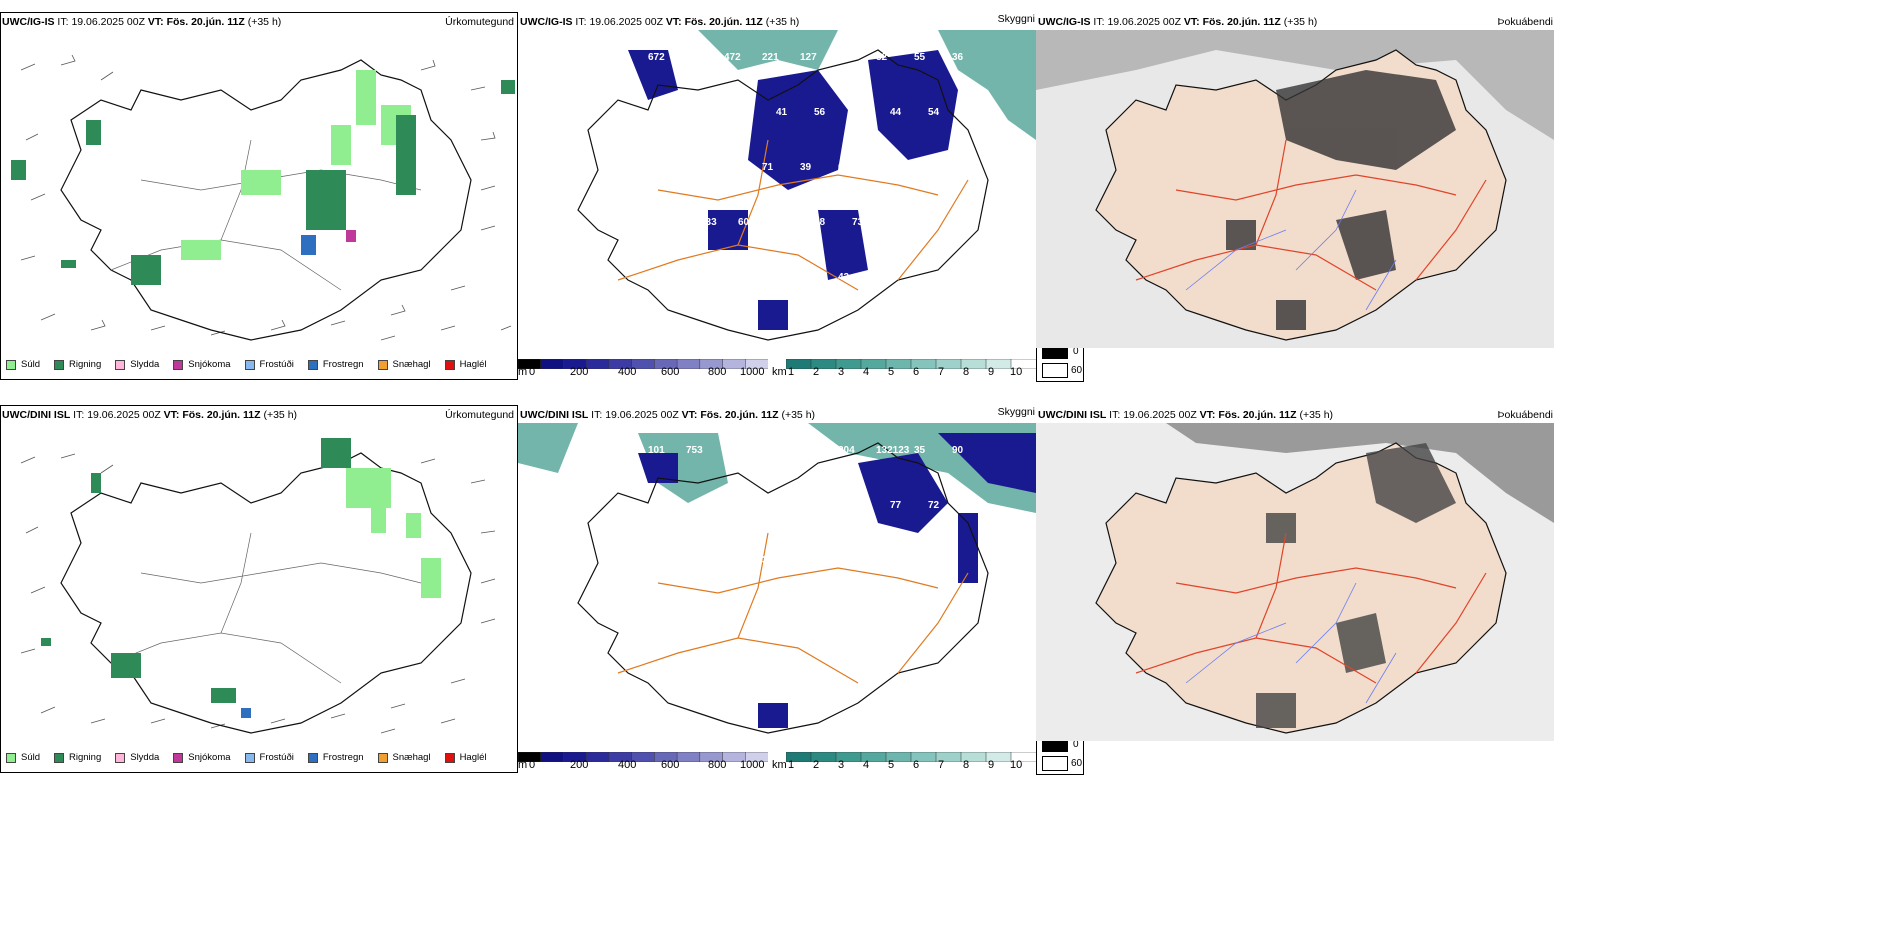 The width and height of the screenshot is (1900, 950). What do you see at coordinates (972, 222) in the screenshot?
I see `ceiling-value-label: 58` at bounding box center [972, 222].